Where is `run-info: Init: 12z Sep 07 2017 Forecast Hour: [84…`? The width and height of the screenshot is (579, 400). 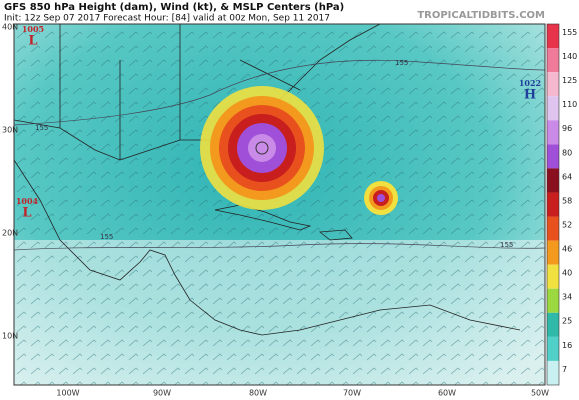
run-info: Init: 12z Sep 07 2017 Forecast Hour: [84… is located at coordinates (167, 19).